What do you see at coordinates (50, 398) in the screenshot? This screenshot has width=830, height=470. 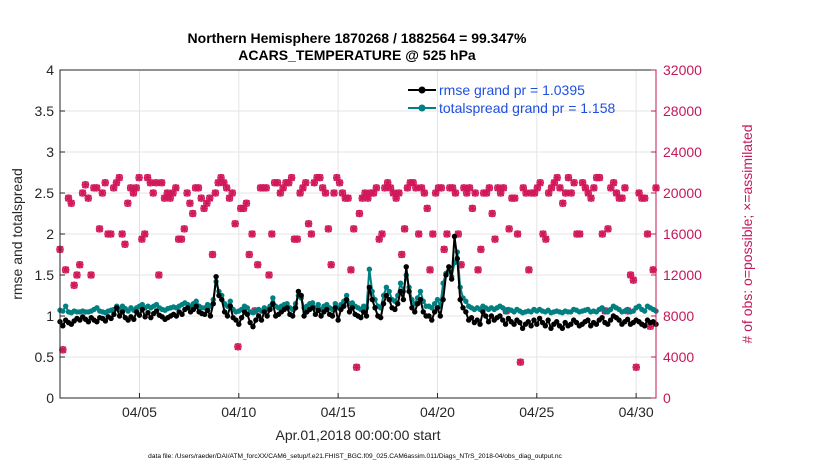 I see `y-left-tick-label: 0` at bounding box center [50, 398].